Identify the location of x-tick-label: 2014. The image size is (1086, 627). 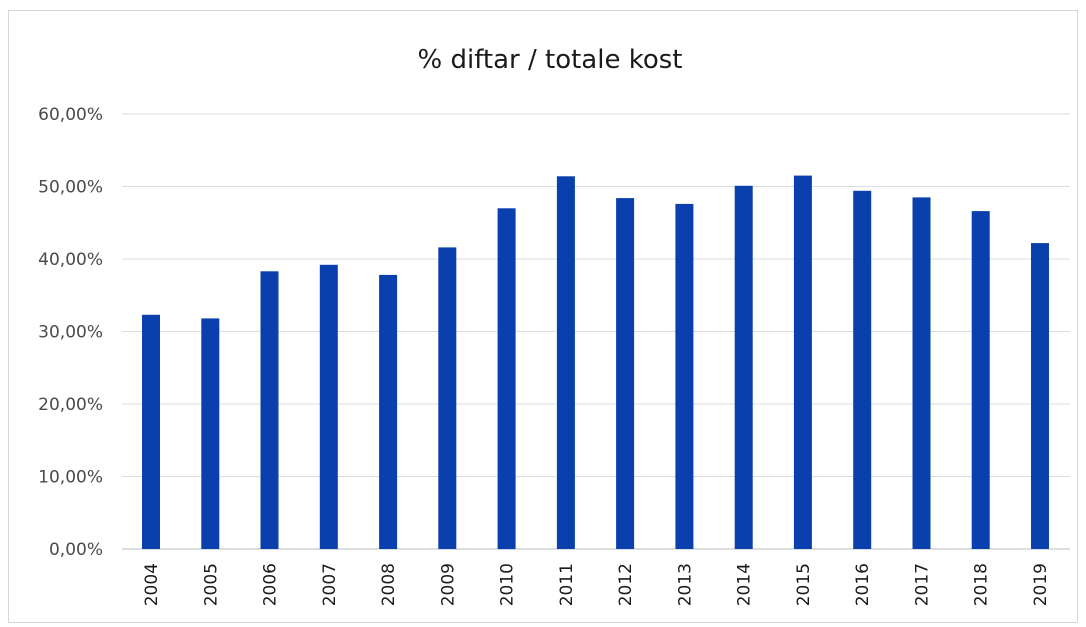
(745, 584).